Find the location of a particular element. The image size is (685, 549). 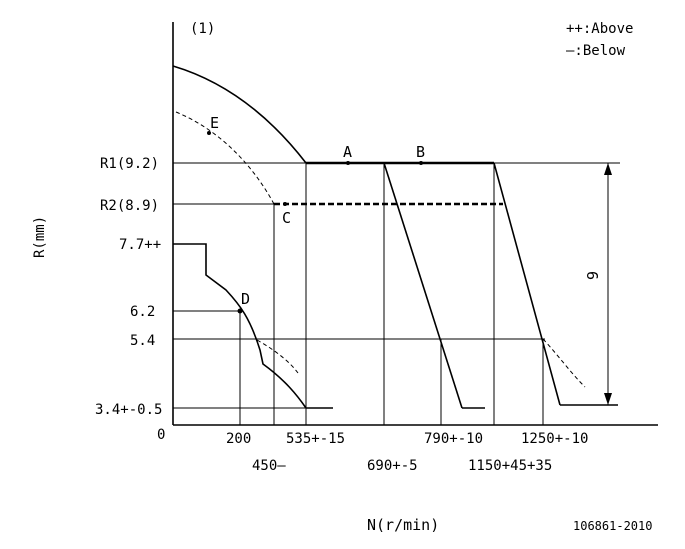

point-b-marker is located at coordinates (421, 163).